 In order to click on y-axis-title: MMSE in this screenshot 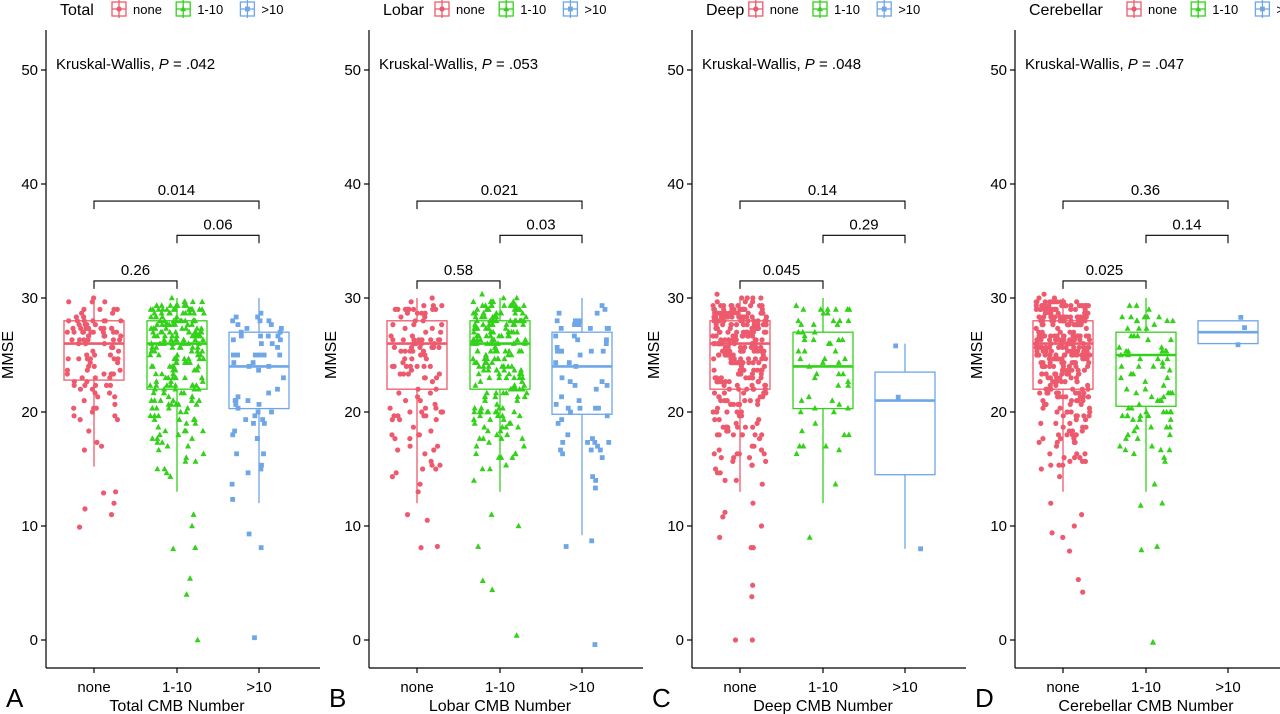, I will do `click(8, 355)`.